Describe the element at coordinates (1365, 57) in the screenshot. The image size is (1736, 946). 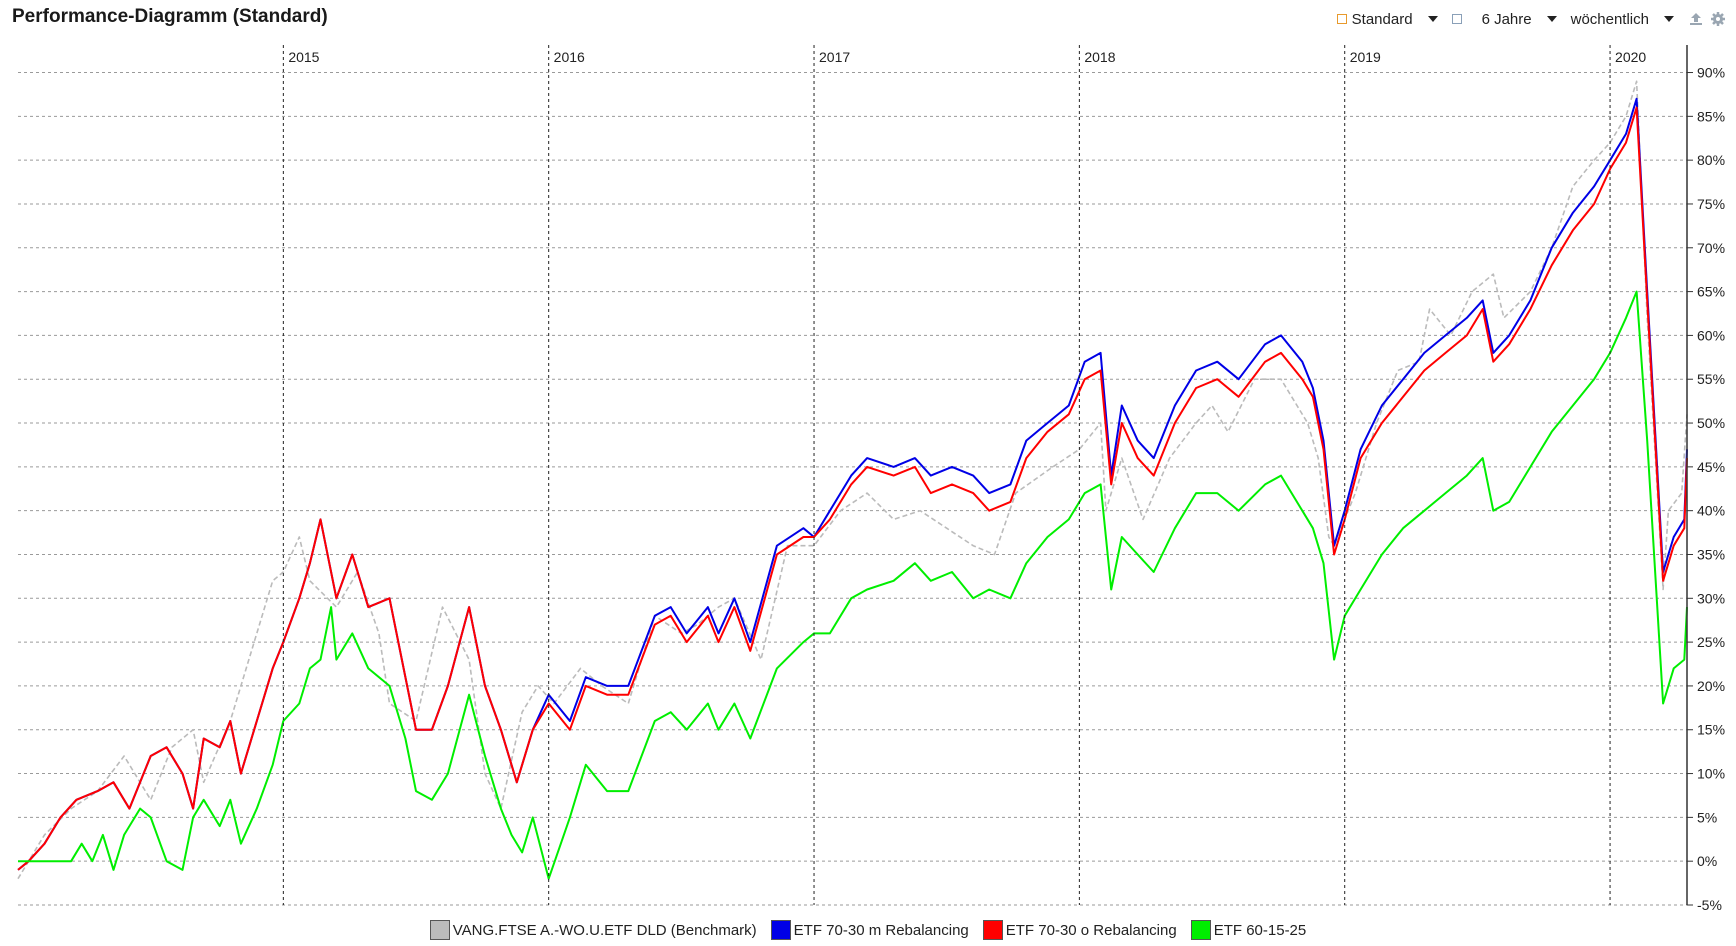
I see `x-tick-label: 2019` at that location.